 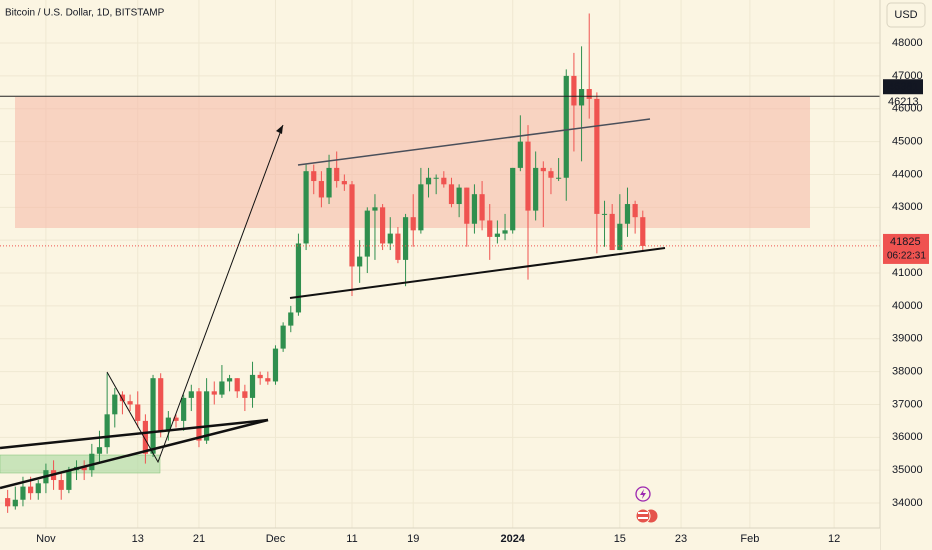 What do you see at coordinates (903, 102) in the screenshot?
I see `level-label: 46213` at bounding box center [903, 102].